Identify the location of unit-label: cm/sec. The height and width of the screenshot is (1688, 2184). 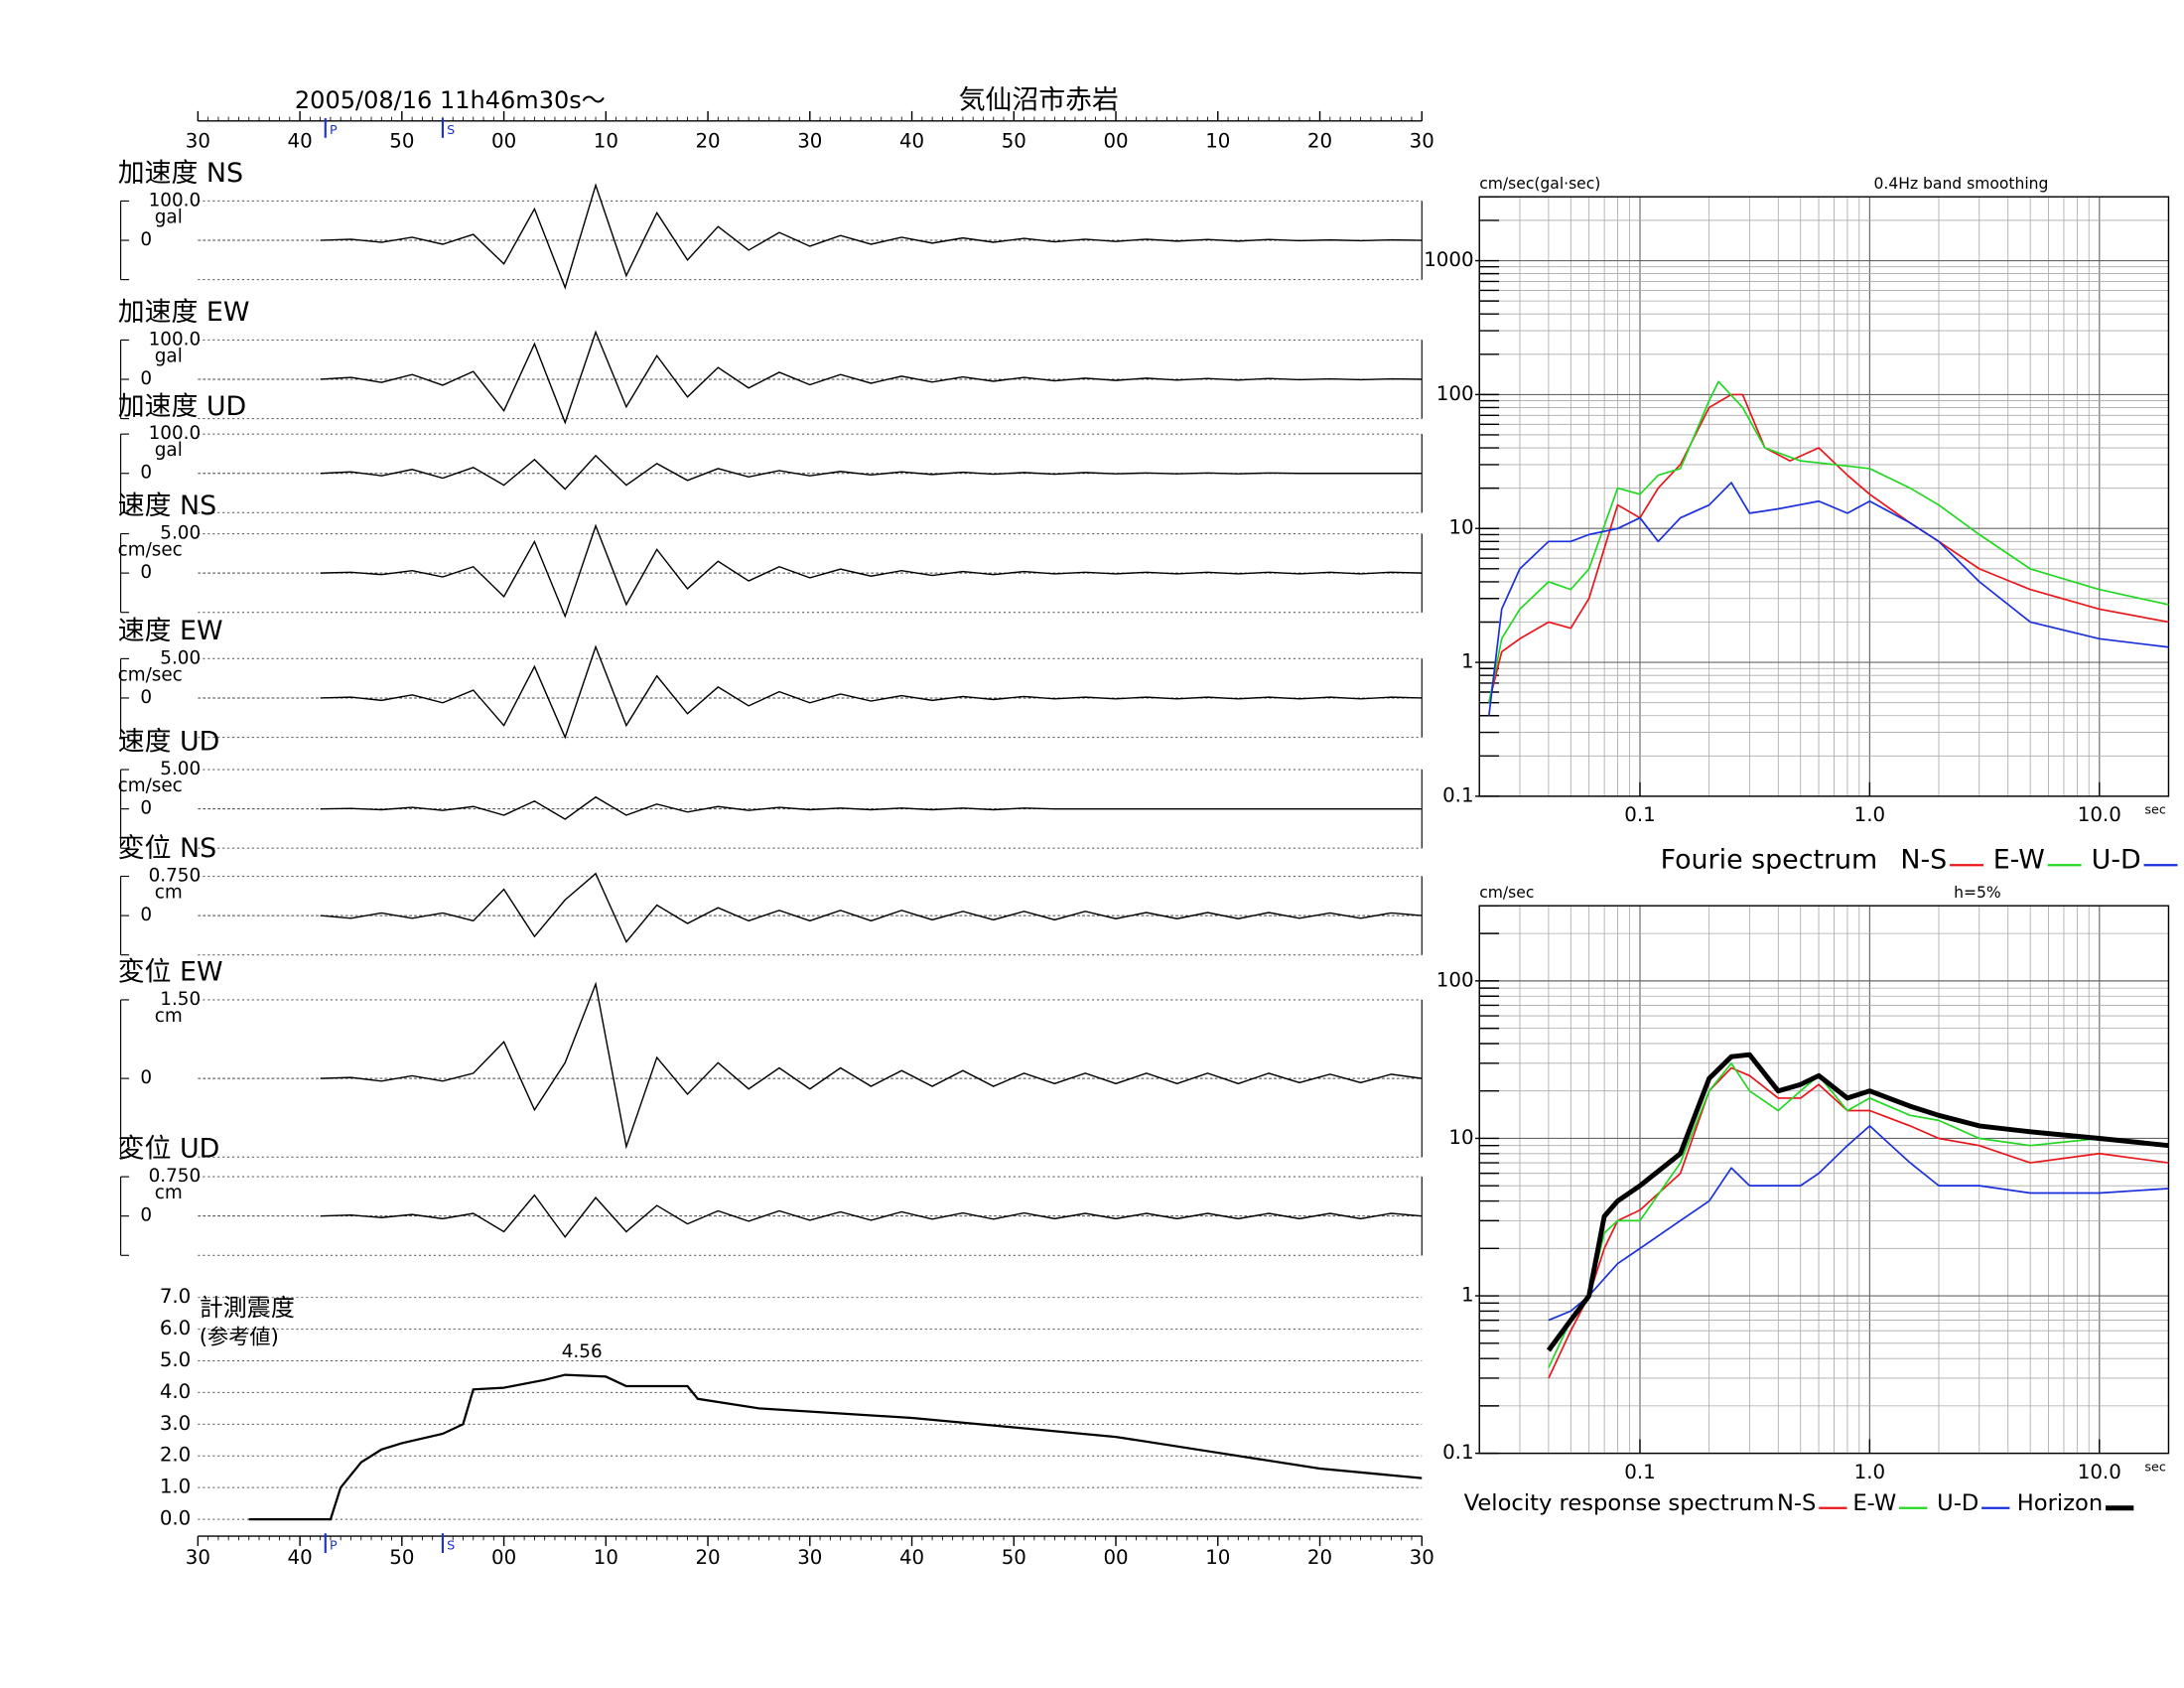
(150, 785).